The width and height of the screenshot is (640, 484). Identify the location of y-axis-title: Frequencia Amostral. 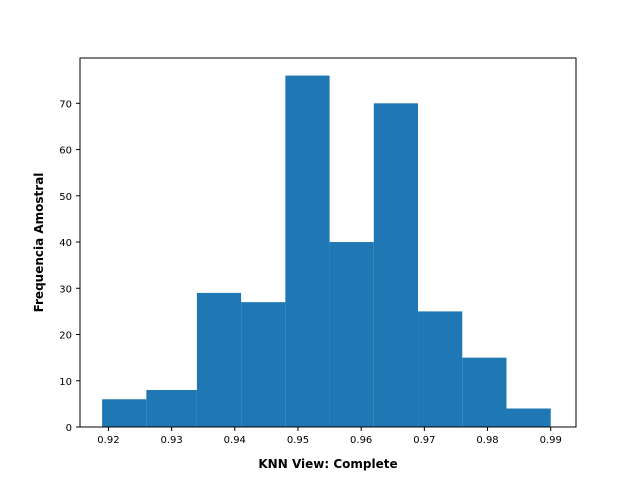
(39, 243).